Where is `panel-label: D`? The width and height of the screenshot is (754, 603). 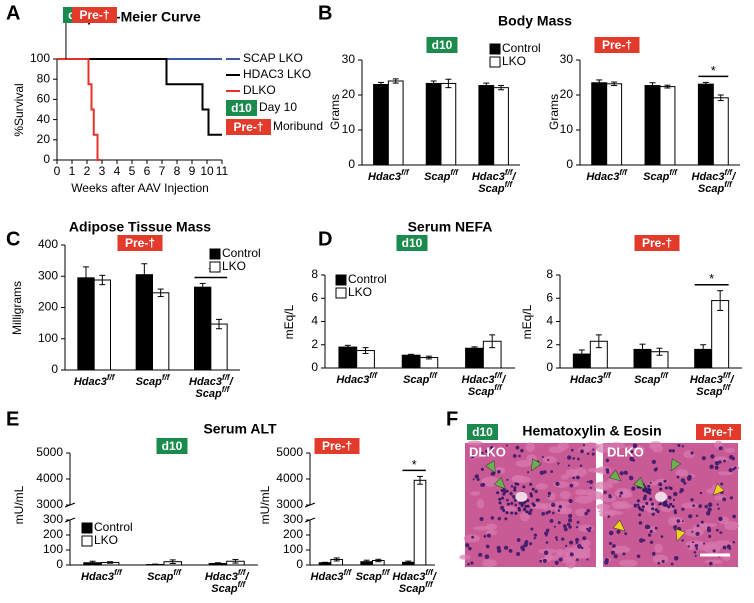
panel-label: D is located at coordinates (325, 239).